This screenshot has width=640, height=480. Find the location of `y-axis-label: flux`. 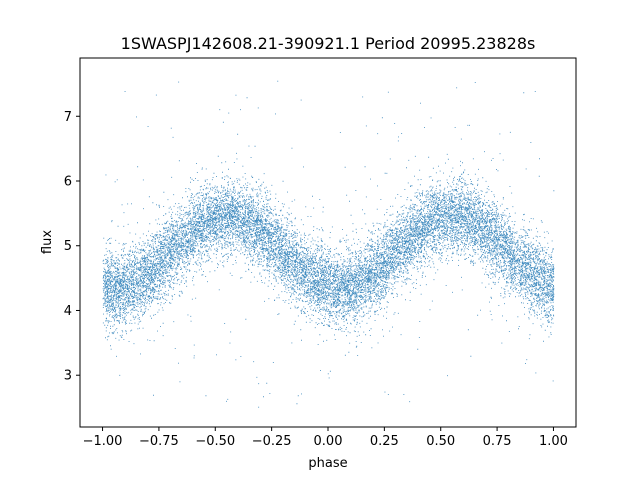

y-axis-label: flux is located at coordinates (47, 242).